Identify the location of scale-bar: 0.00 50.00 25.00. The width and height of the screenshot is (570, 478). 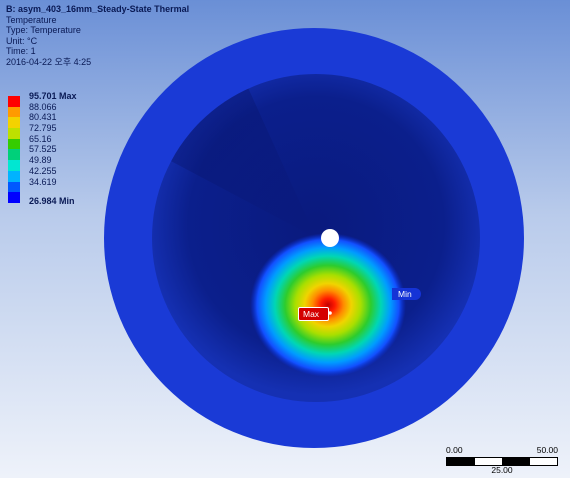
(502, 460).